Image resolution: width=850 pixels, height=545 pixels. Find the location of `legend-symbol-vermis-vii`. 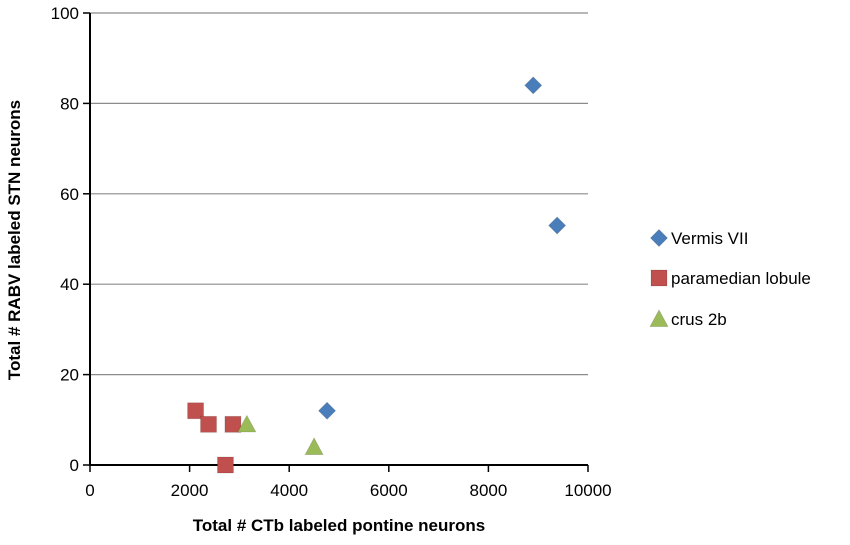

legend-symbol-vermis-vii is located at coordinates (659, 238).